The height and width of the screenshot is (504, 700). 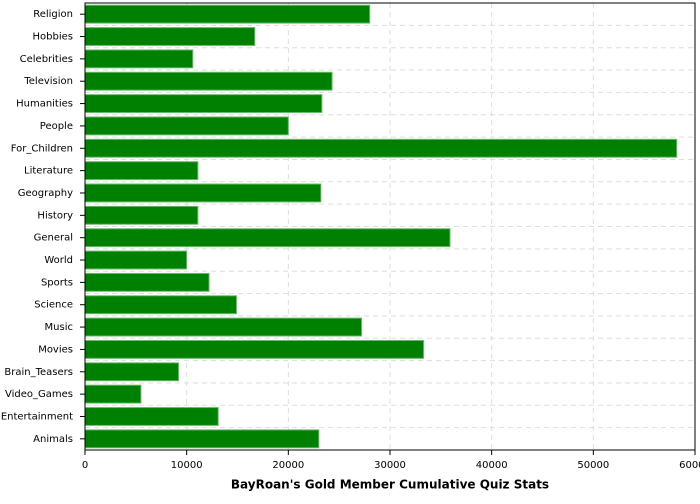 I want to click on x-tick-label: 50000, so click(x=593, y=465).